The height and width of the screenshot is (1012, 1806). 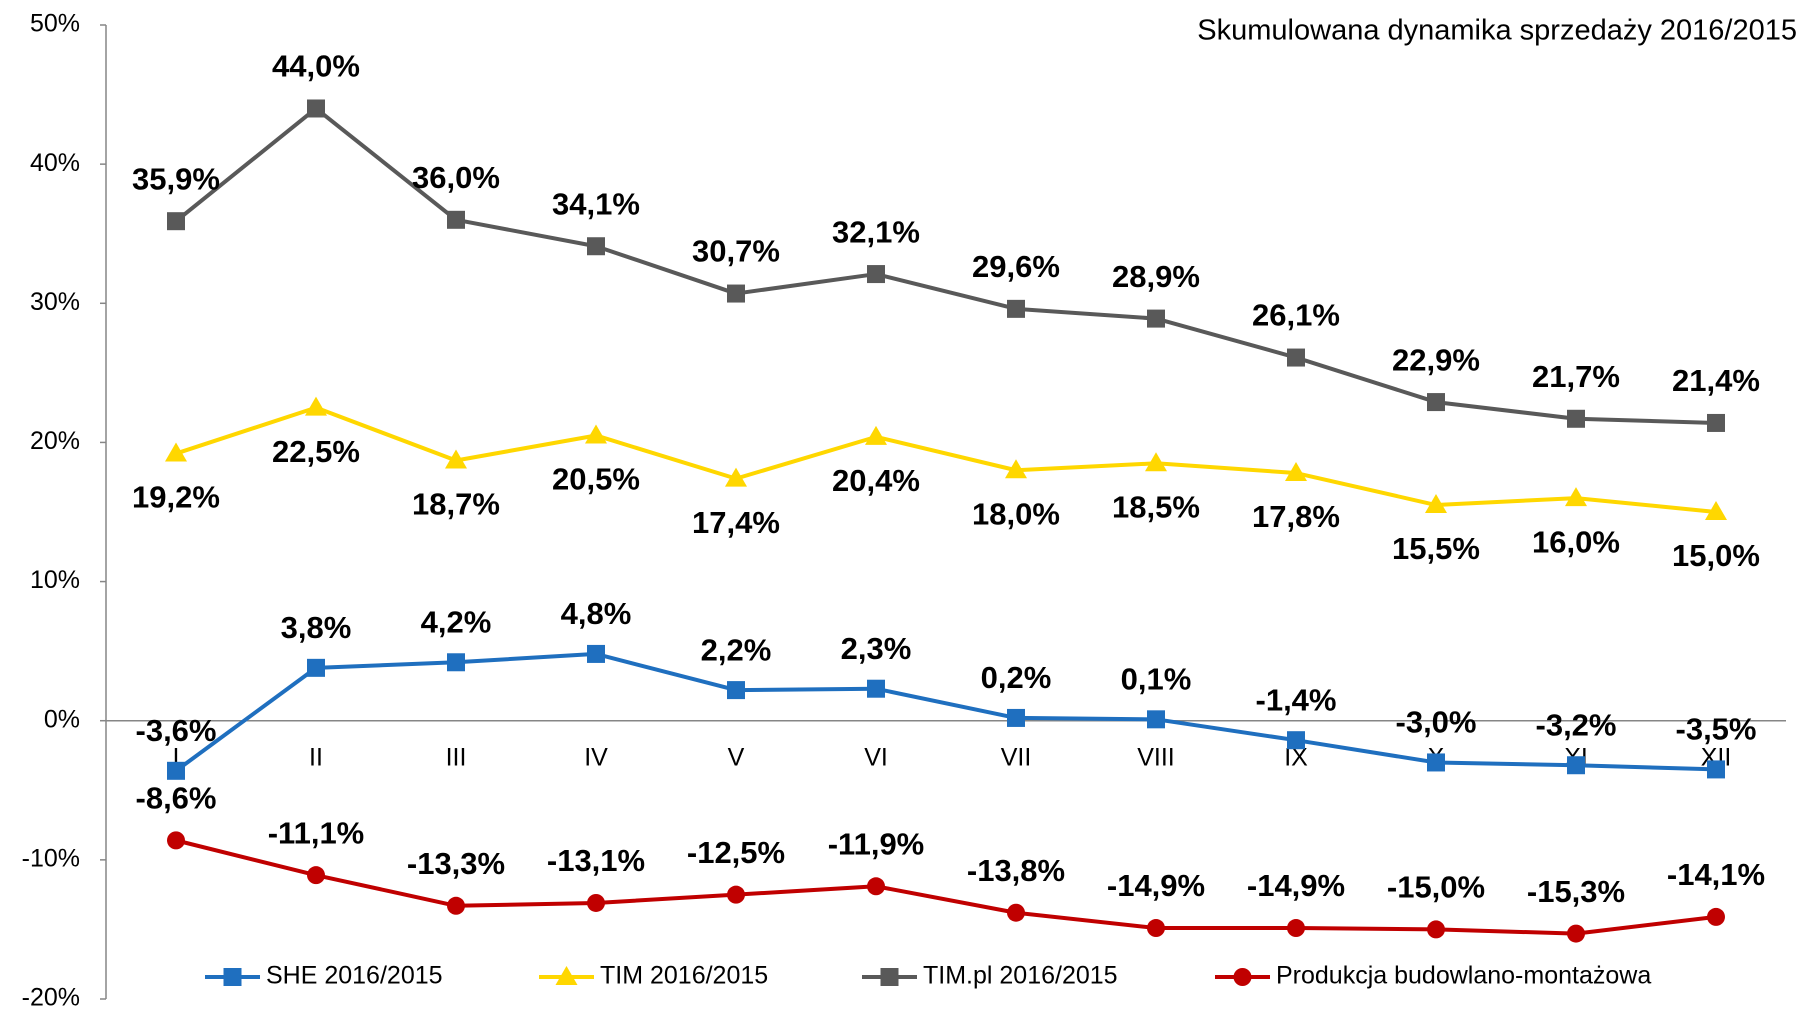 I want to click on data-label: -11,9%, so click(x=876, y=843).